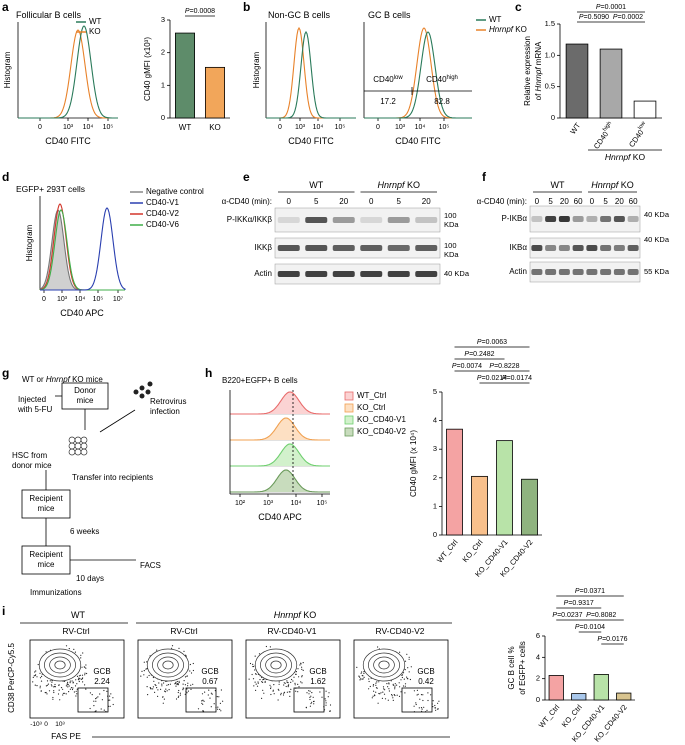 The width and height of the screenshot is (685, 745). Describe the element at coordinates (46, 564) in the screenshot. I see `diagram-text: mice` at that location.